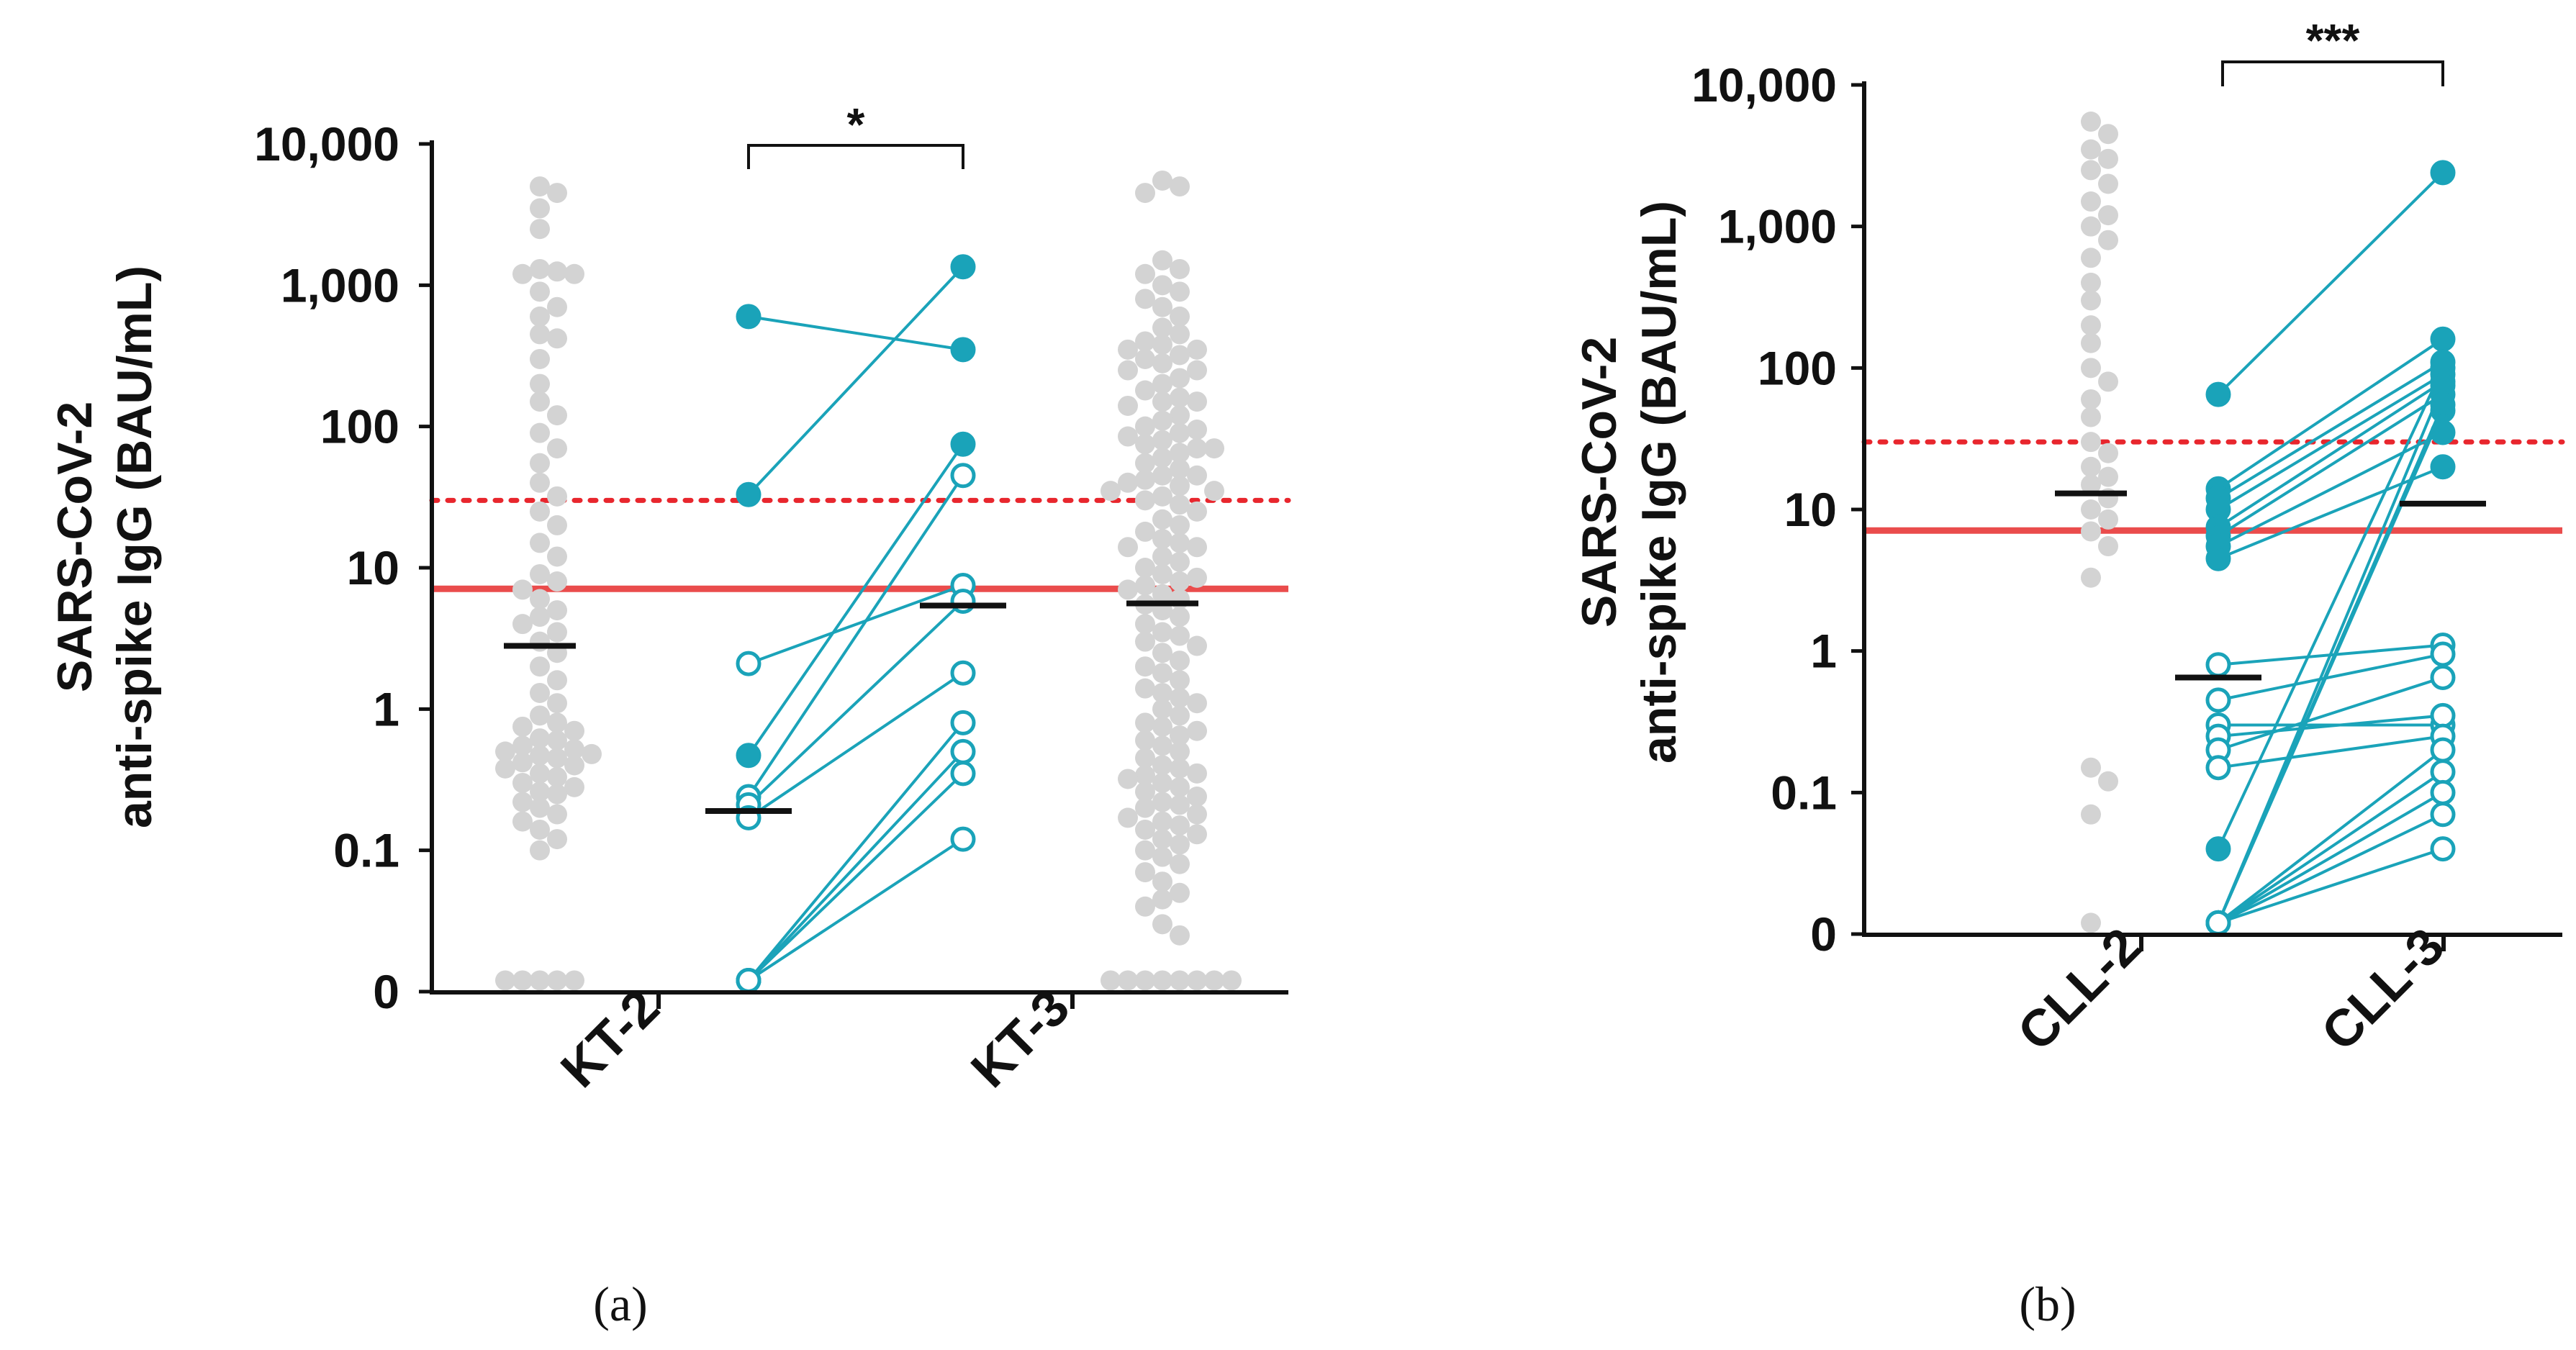 Image resolution: width=2576 pixels, height=1350 pixels. I want to click on significance-label: *, so click(856, 124).